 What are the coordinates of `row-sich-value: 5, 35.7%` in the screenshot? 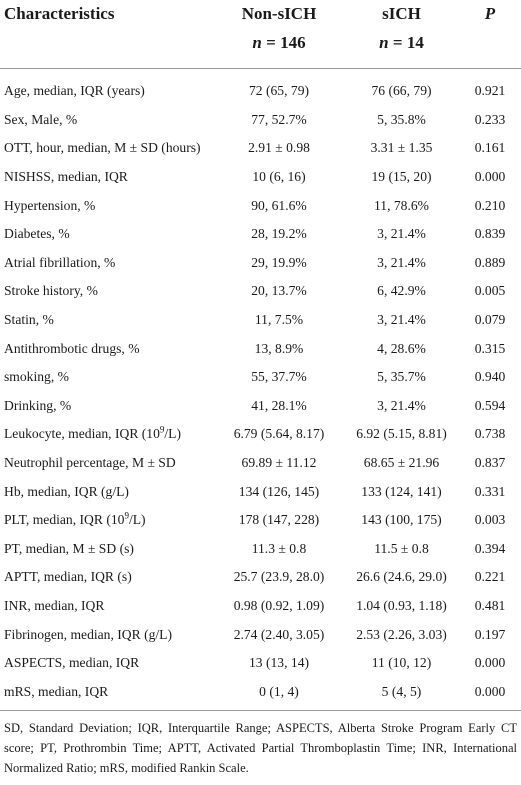 It's located at (401, 377).